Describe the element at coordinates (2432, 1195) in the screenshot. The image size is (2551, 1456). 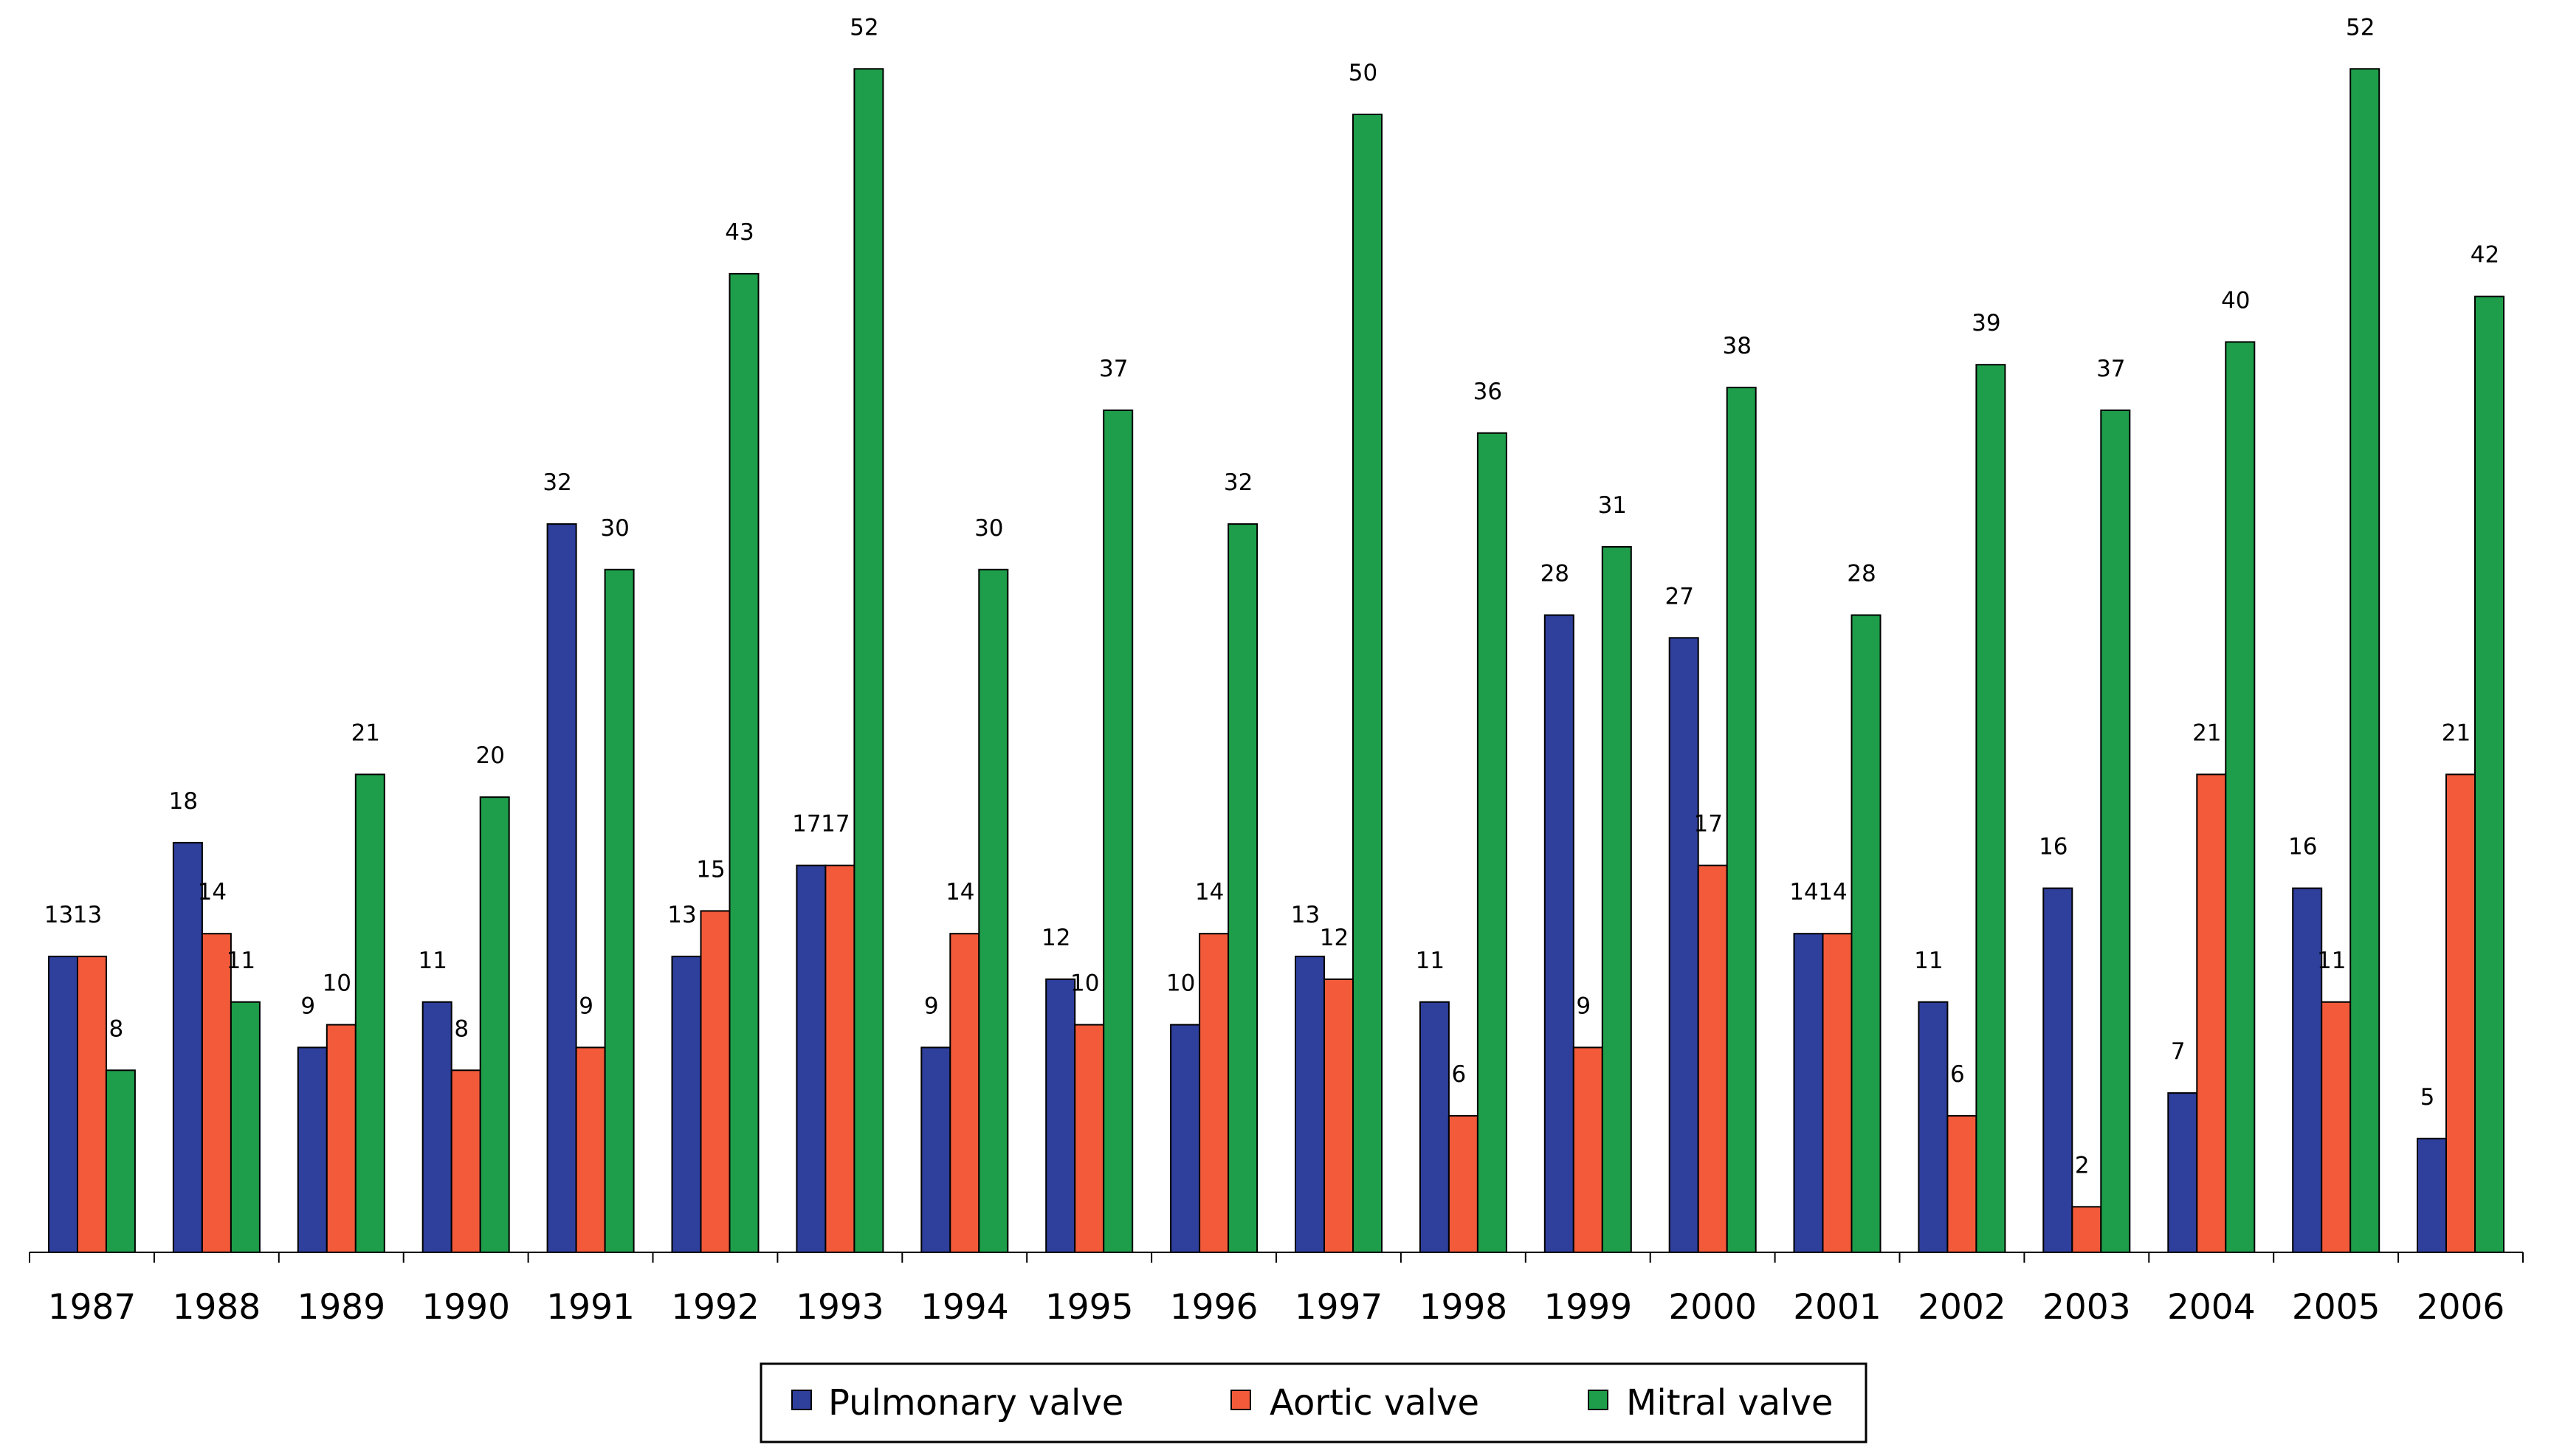
I see `bar-pulmonary-valve-2006` at that location.